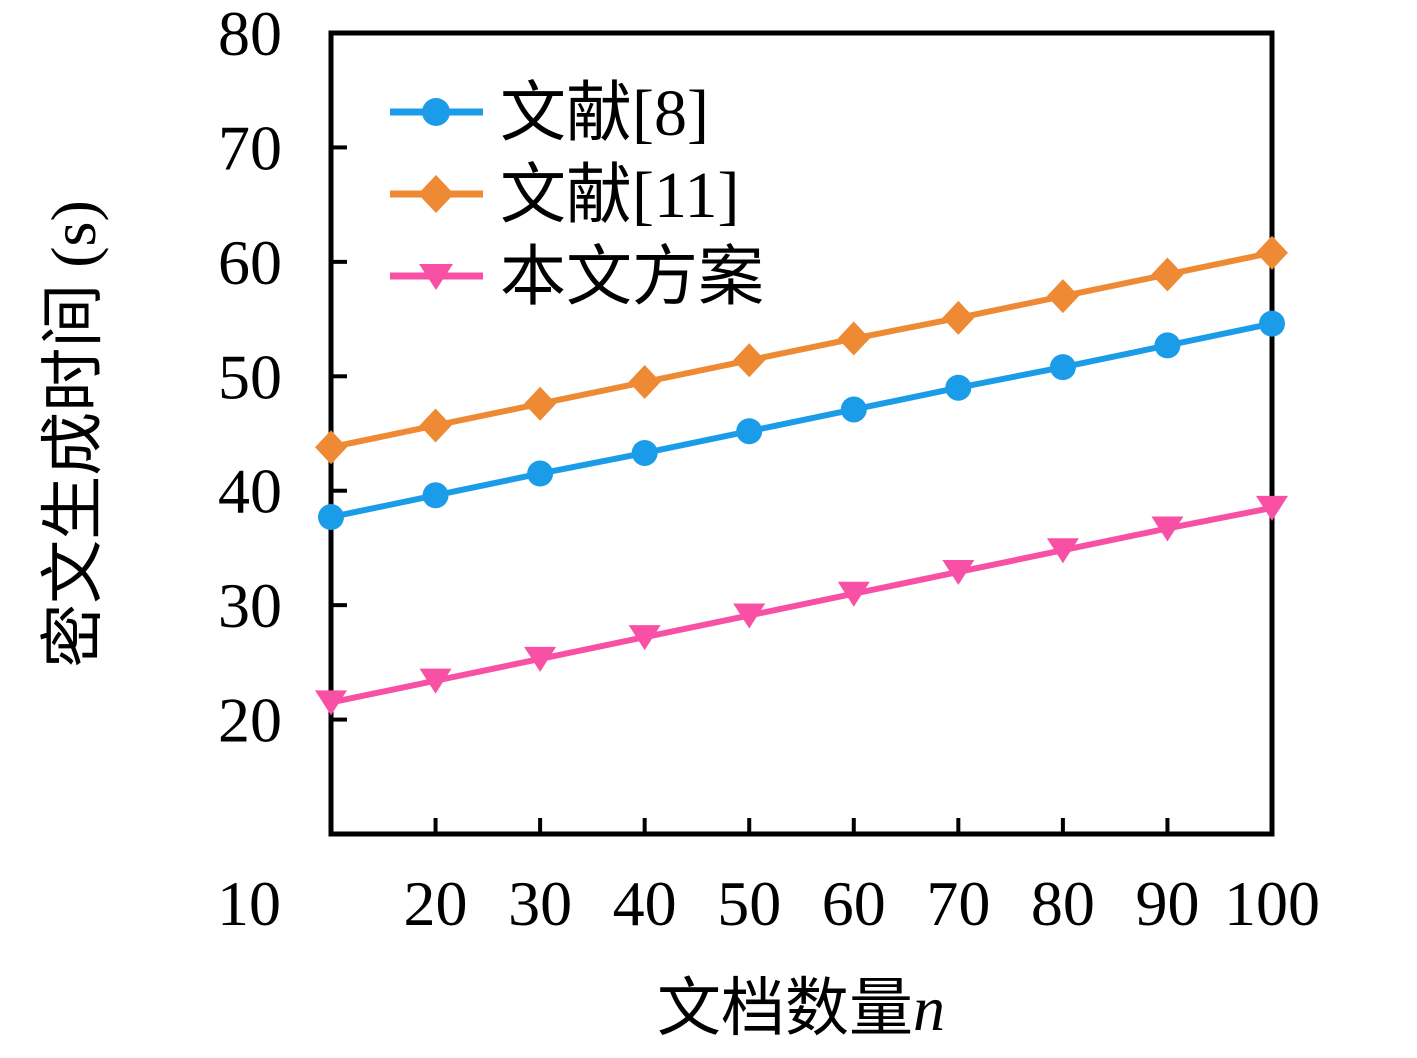 This screenshot has width=1417, height=1058. I want to click on series-2-marker-x60, so click(853, 594).